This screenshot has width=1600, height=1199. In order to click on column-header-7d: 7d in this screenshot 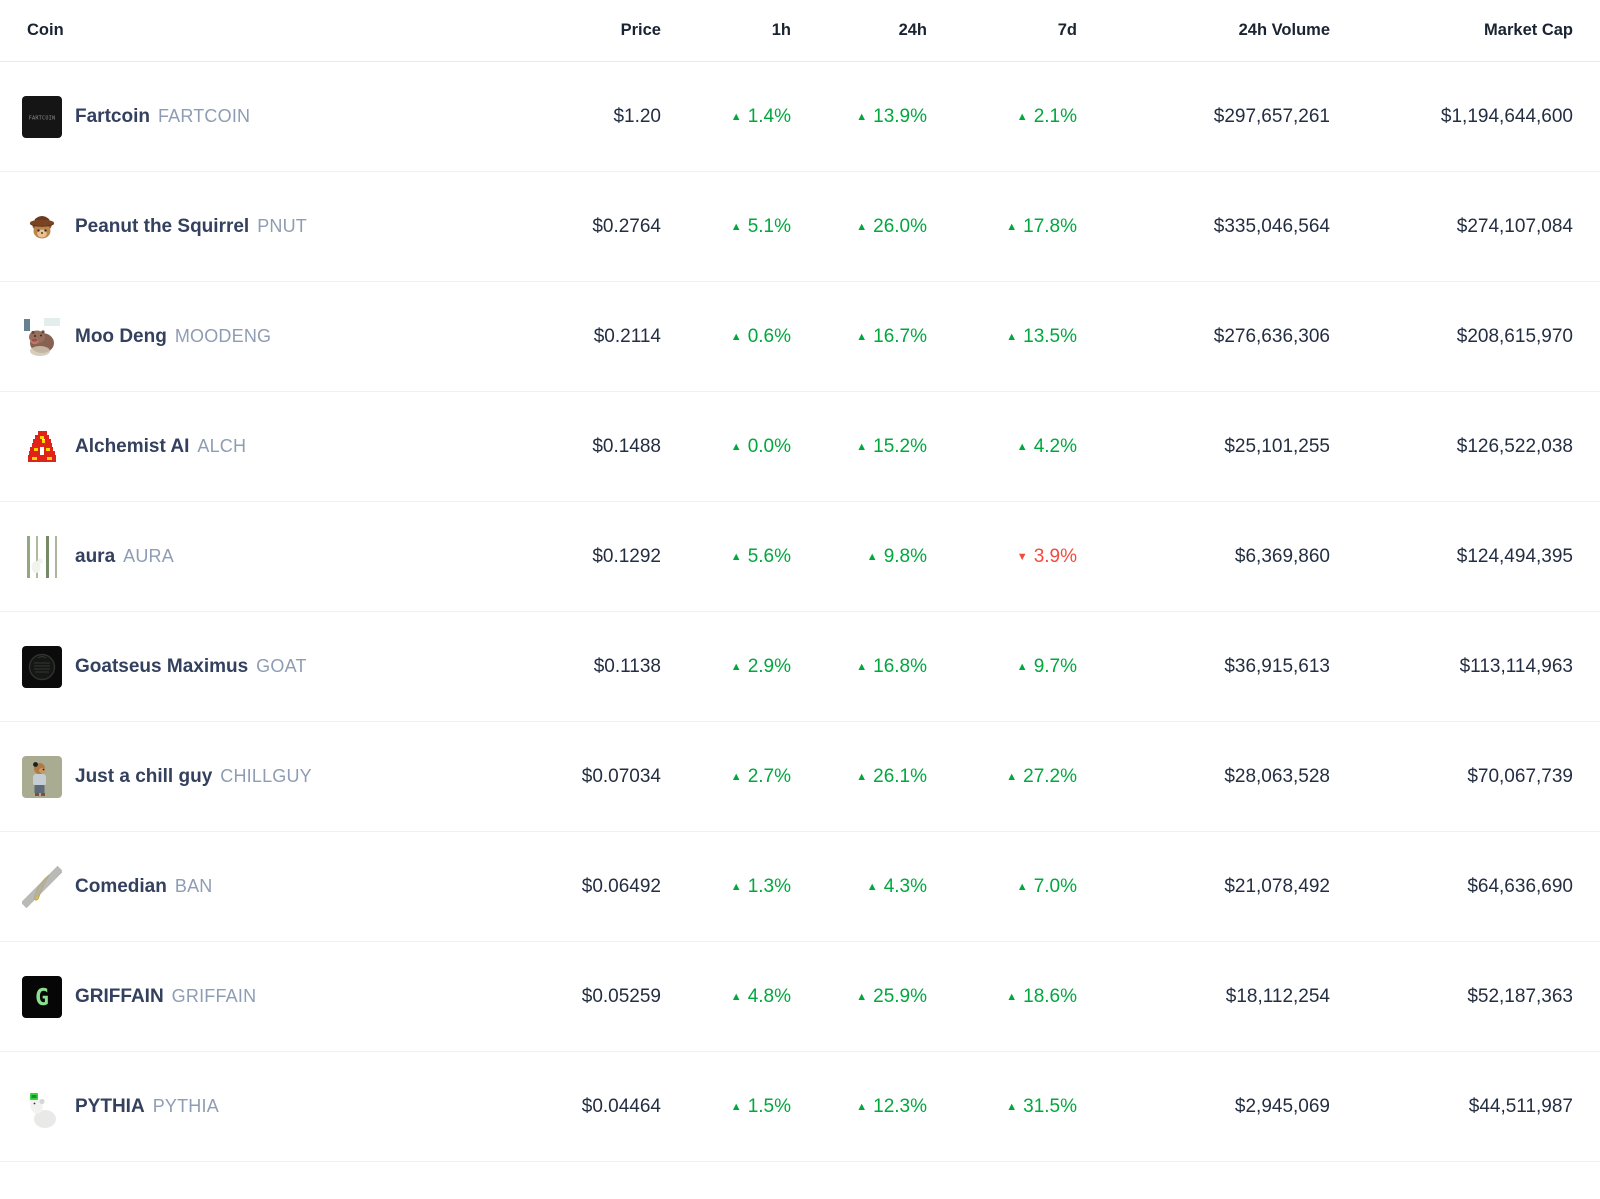, I will do `click(1002, 31)`.